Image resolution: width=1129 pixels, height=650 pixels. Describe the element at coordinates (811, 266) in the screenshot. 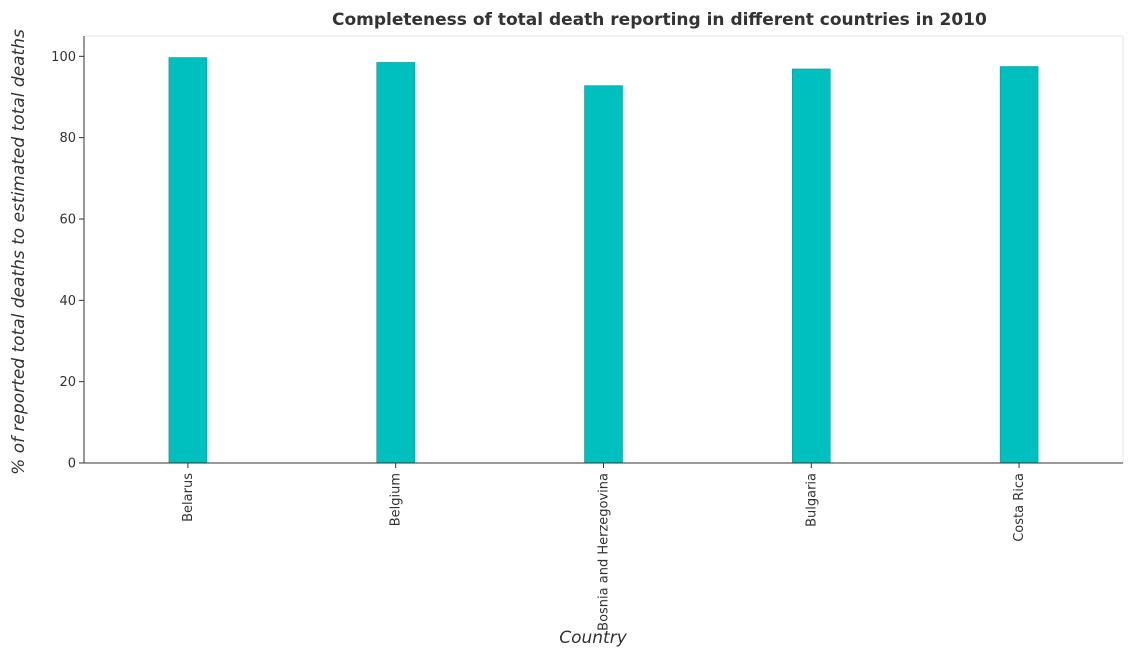

I see `bar-bulgaria` at that location.